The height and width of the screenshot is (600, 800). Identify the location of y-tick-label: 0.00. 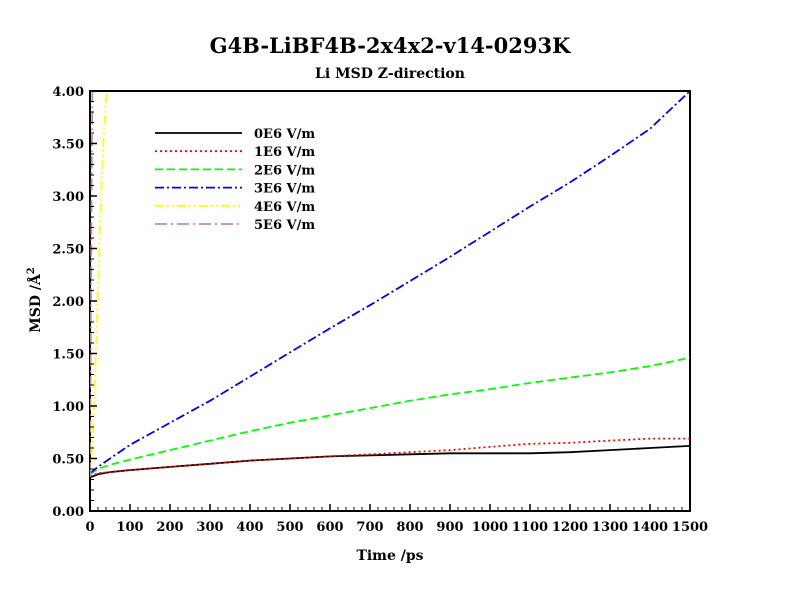
(68, 512).